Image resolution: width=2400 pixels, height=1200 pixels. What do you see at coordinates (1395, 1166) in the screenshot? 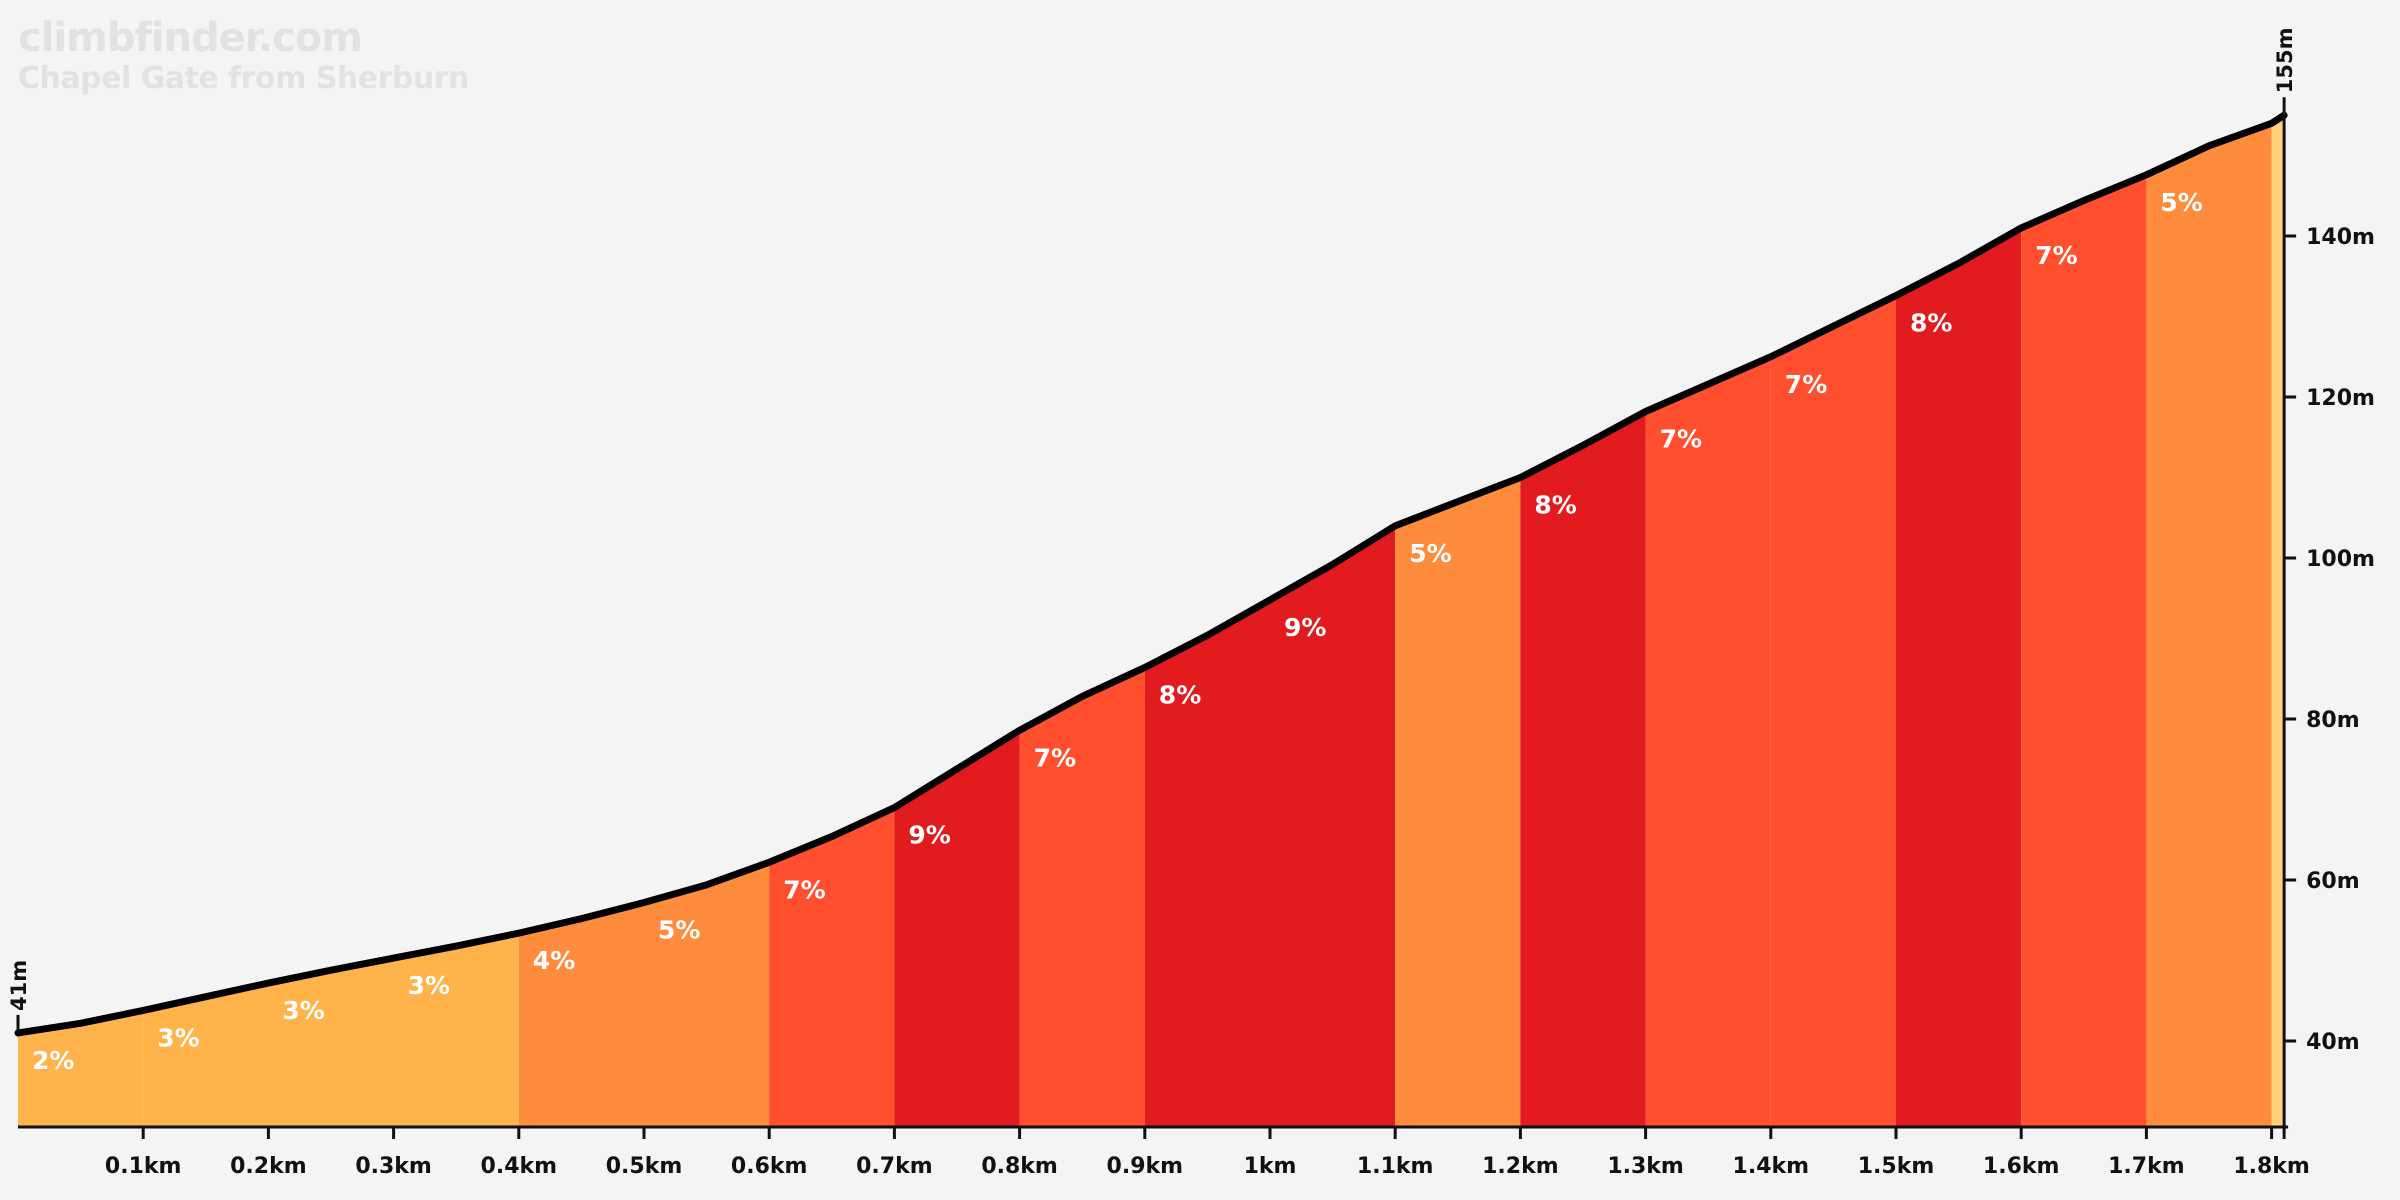
I see `x-tick-label: 1.1km` at bounding box center [1395, 1166].